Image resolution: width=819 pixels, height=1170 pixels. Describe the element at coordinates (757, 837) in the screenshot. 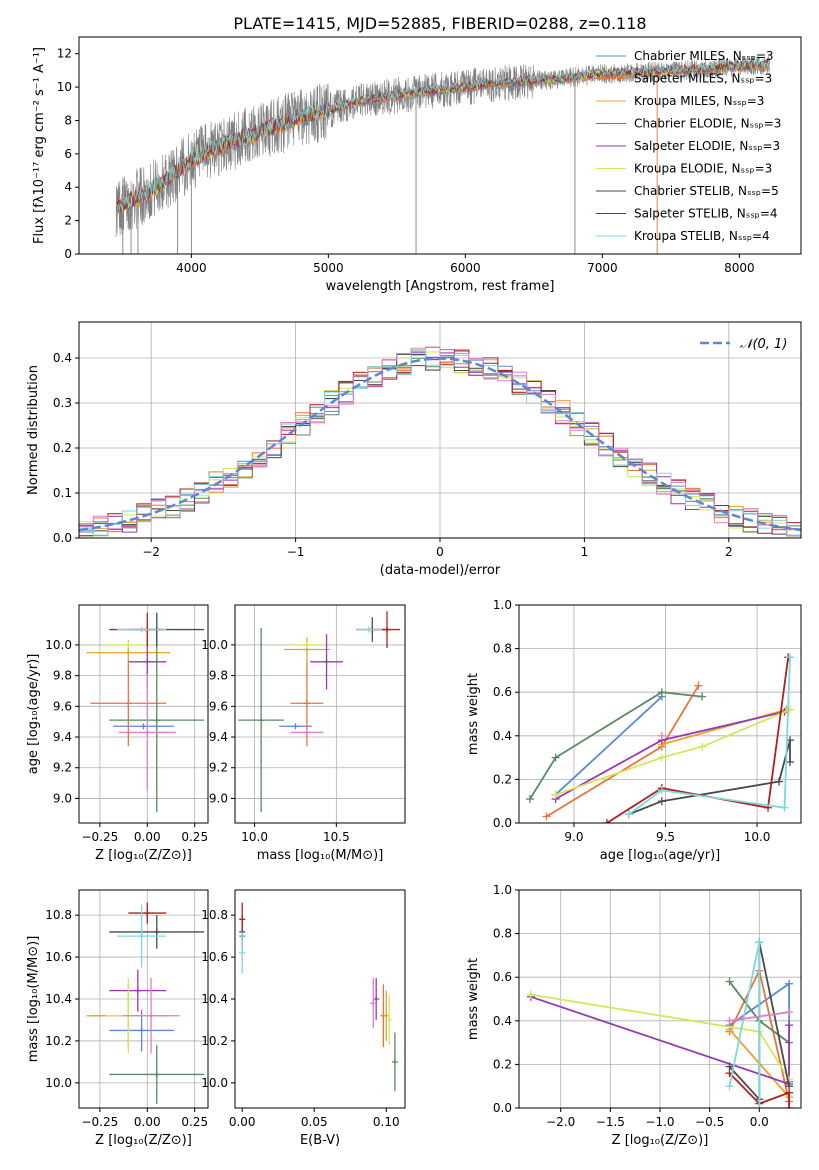

I see `mass-weight-vs-age-xtick-label: 10.0` at that location.